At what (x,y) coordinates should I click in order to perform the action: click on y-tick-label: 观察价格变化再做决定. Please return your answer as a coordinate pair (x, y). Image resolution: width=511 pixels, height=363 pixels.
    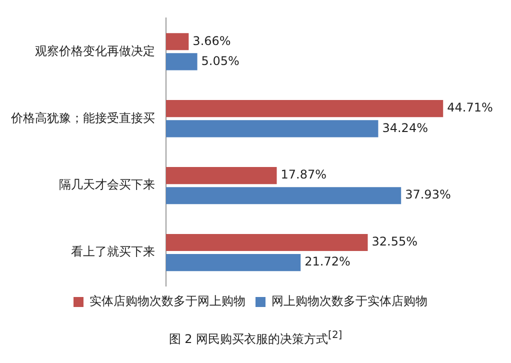
    Looking at the image, I should click on (95, 51).